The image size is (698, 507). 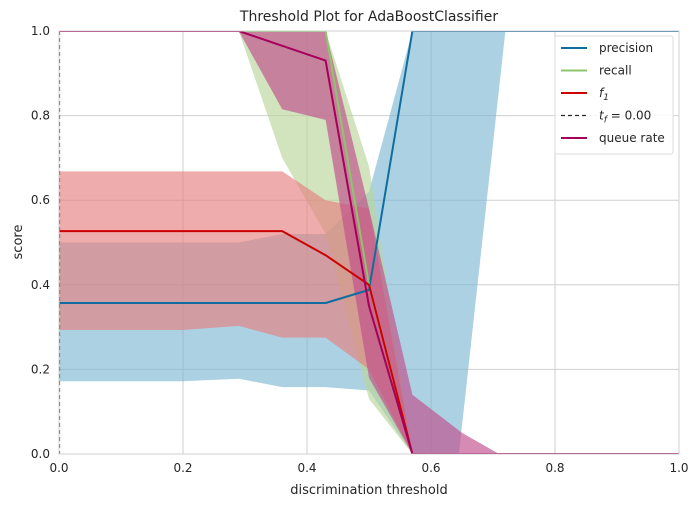 I want to click on x-tick-label: 0.2, so click(x=182, y=468).